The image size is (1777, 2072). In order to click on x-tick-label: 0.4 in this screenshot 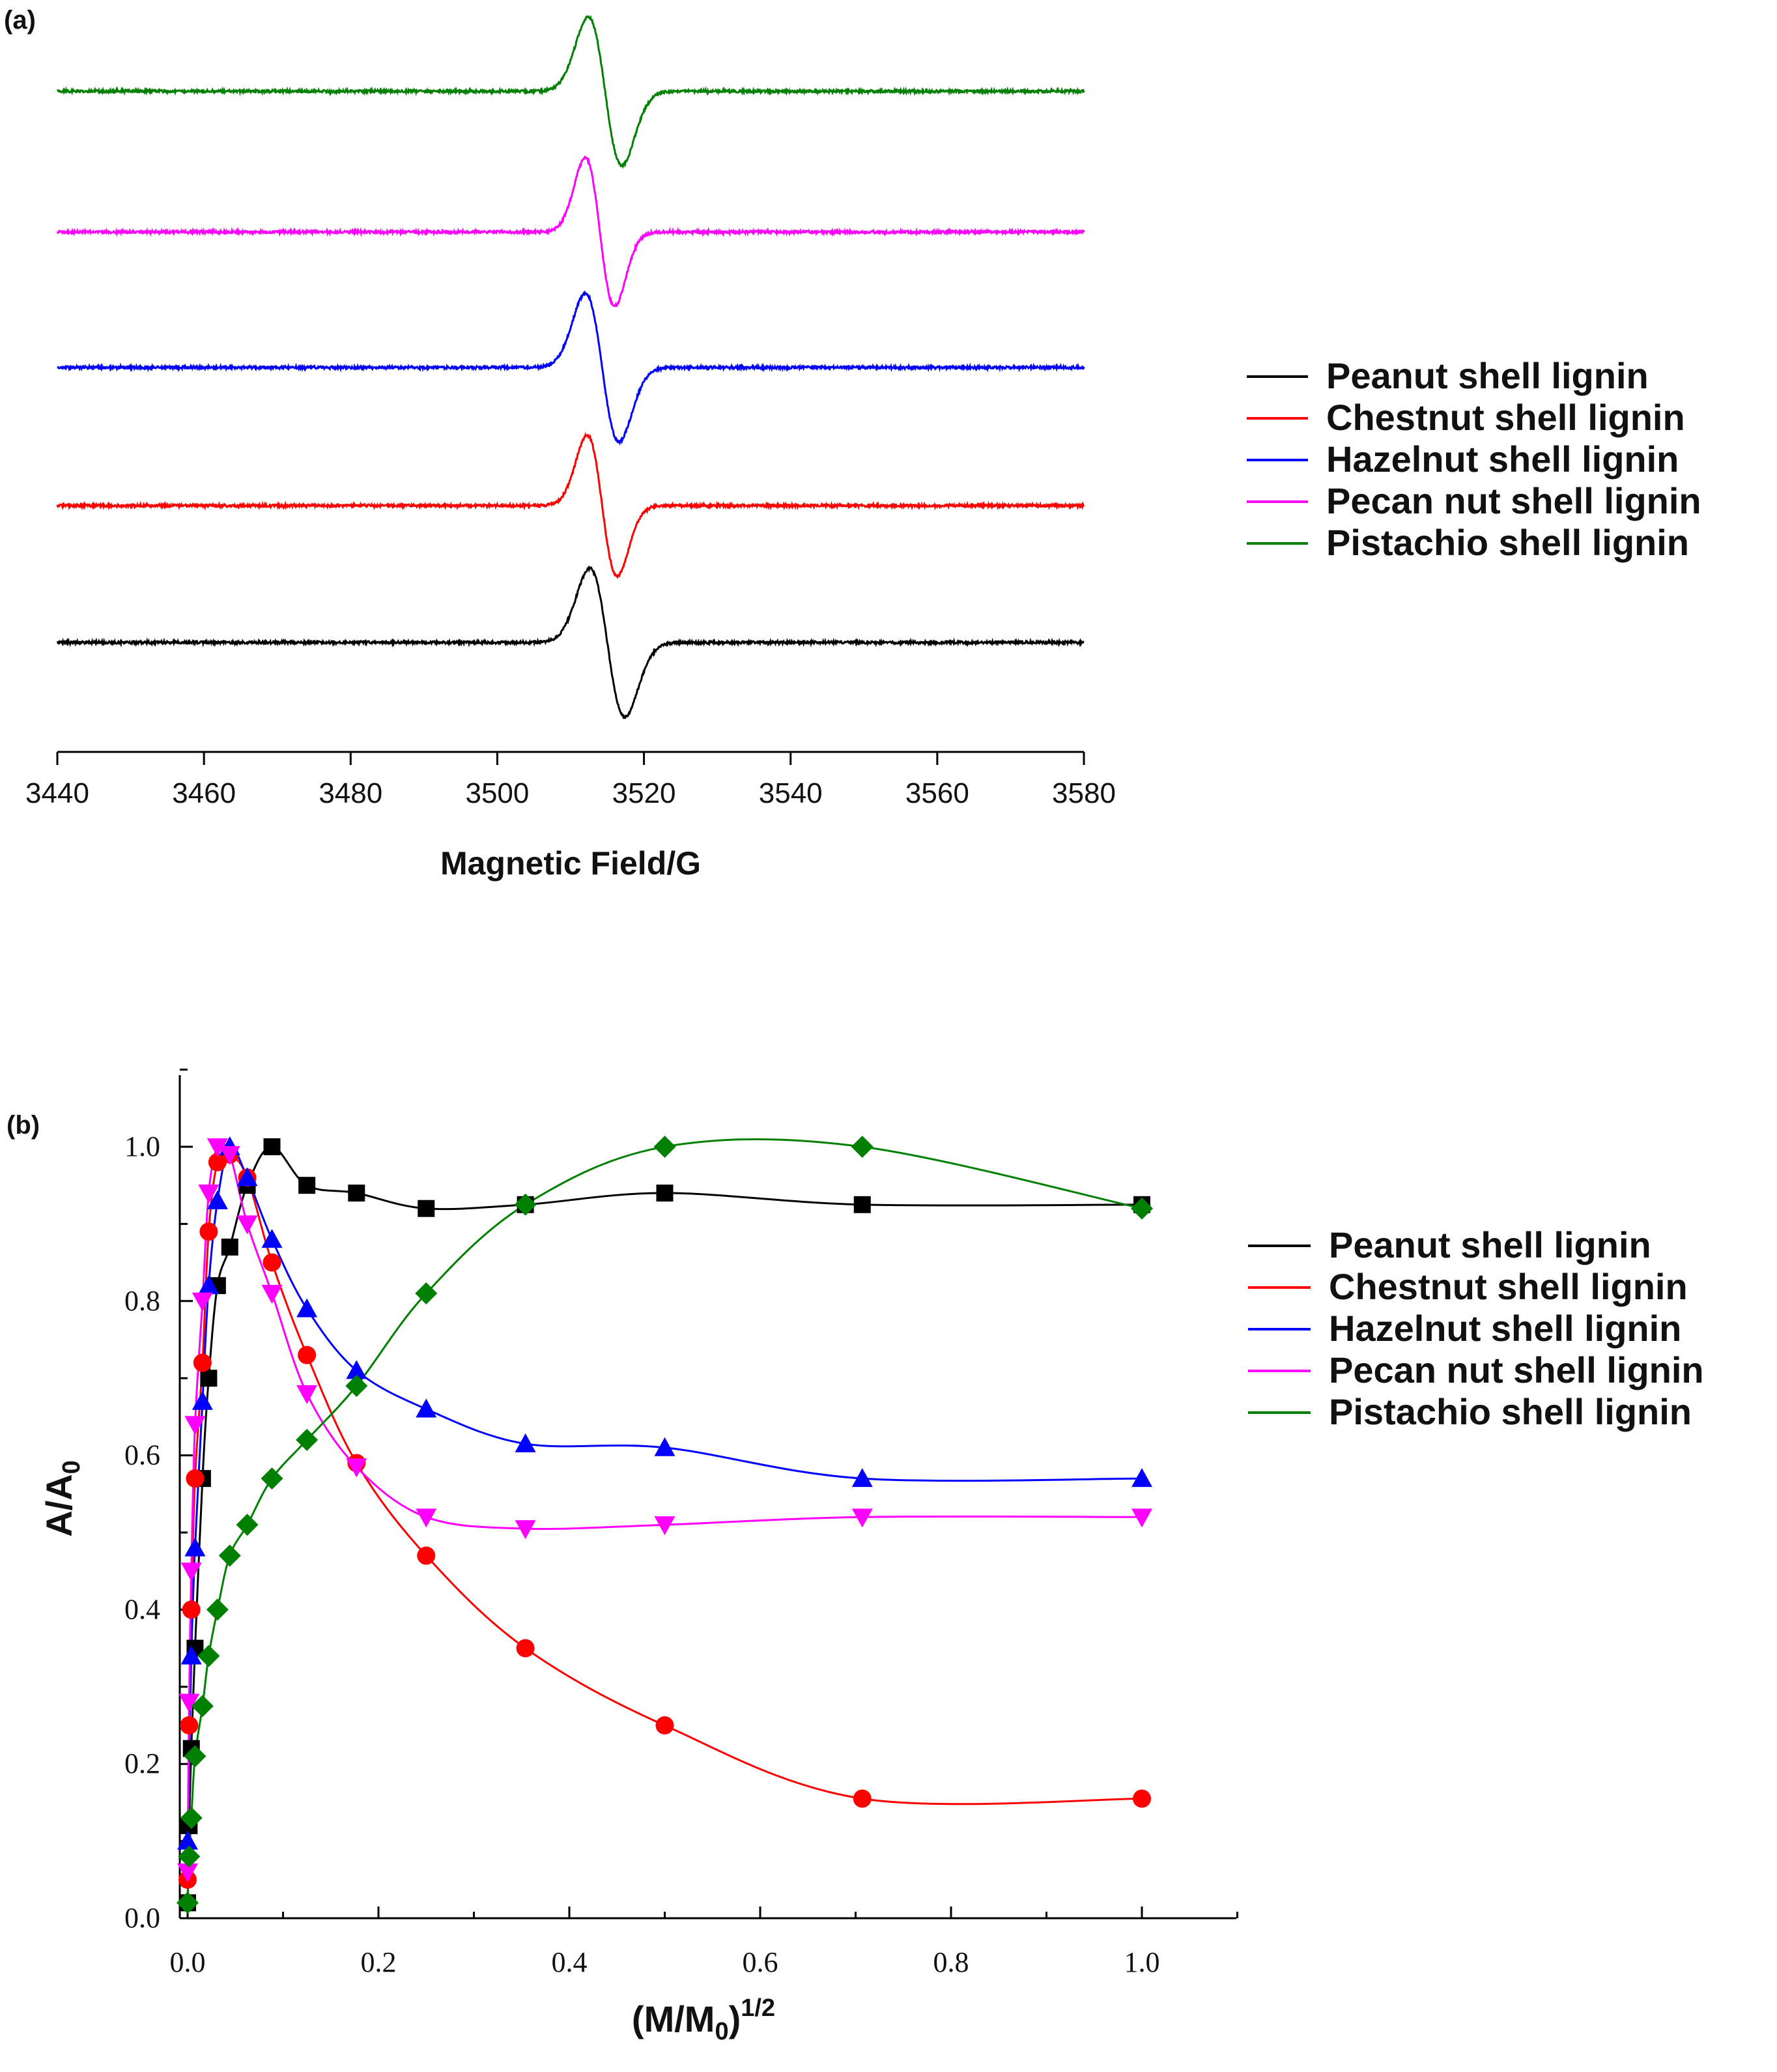, I will do `click(570, 1962)`.